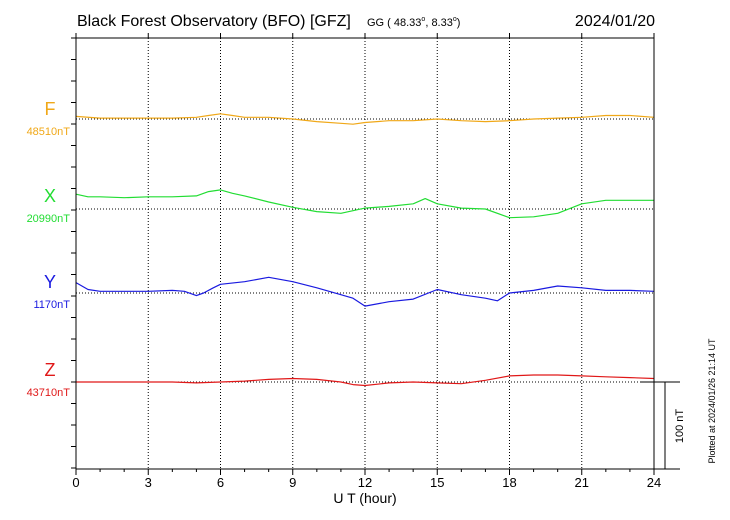  What do you see at coordinates (49, 219) in the screenshot?
I see `series-baseline-x: 20990nT` at bounding box center [49, 219].